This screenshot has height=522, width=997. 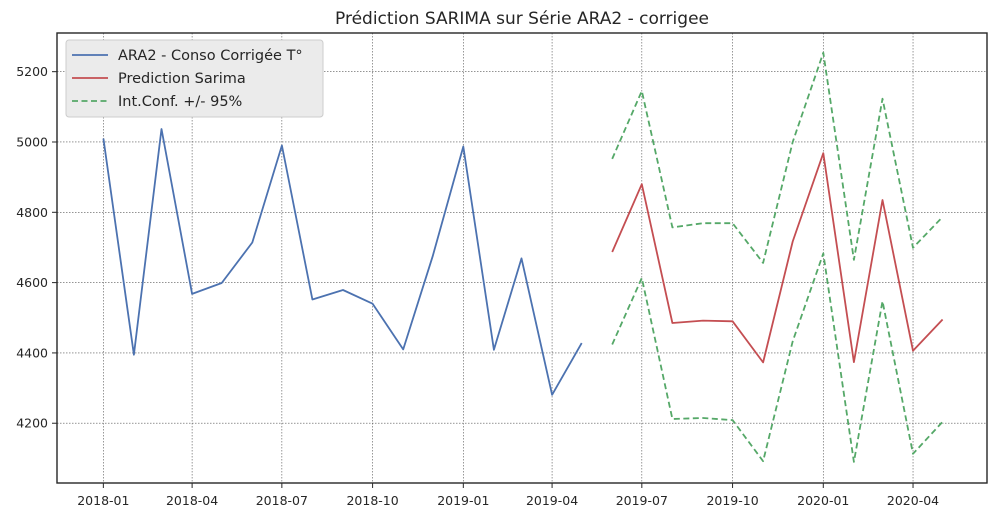 I want to click on y-tick-label: 5000, so click(x=32, y=141).